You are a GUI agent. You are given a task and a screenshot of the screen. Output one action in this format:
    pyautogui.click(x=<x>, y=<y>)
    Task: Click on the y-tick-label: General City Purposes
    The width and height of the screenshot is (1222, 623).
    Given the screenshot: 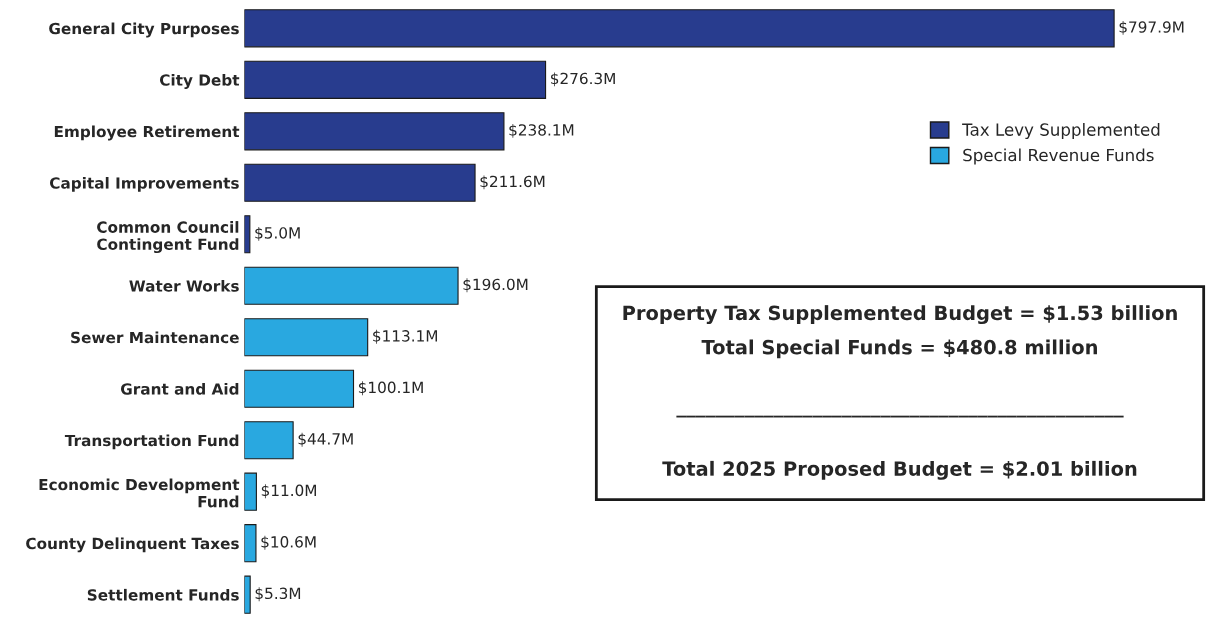 What is the action you would take?
    pyautogui.click(x=144, y=30)
    